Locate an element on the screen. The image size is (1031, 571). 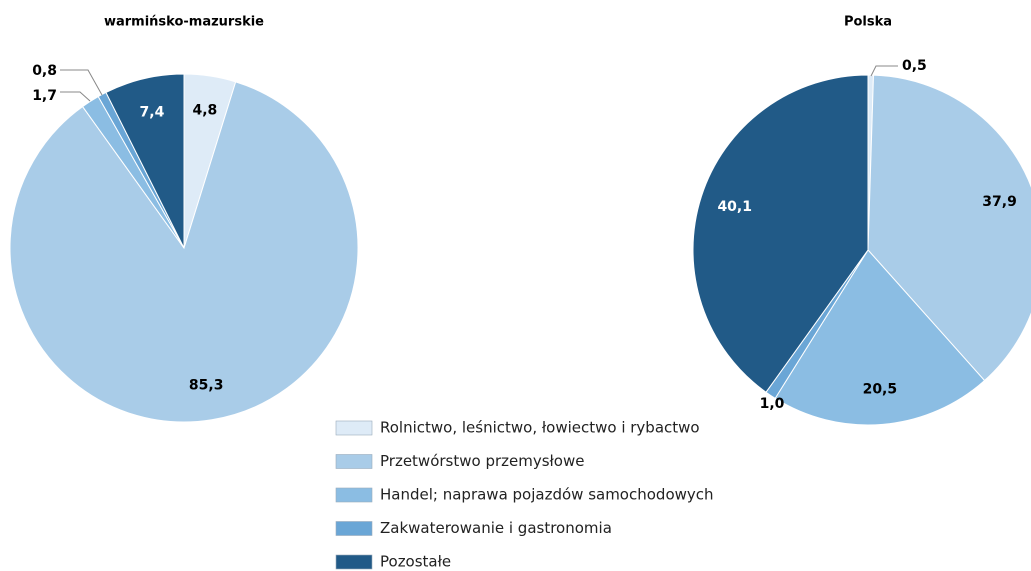
legend-label: Zakwaterowanie i gastronomia is located at coordinates (496, 528).